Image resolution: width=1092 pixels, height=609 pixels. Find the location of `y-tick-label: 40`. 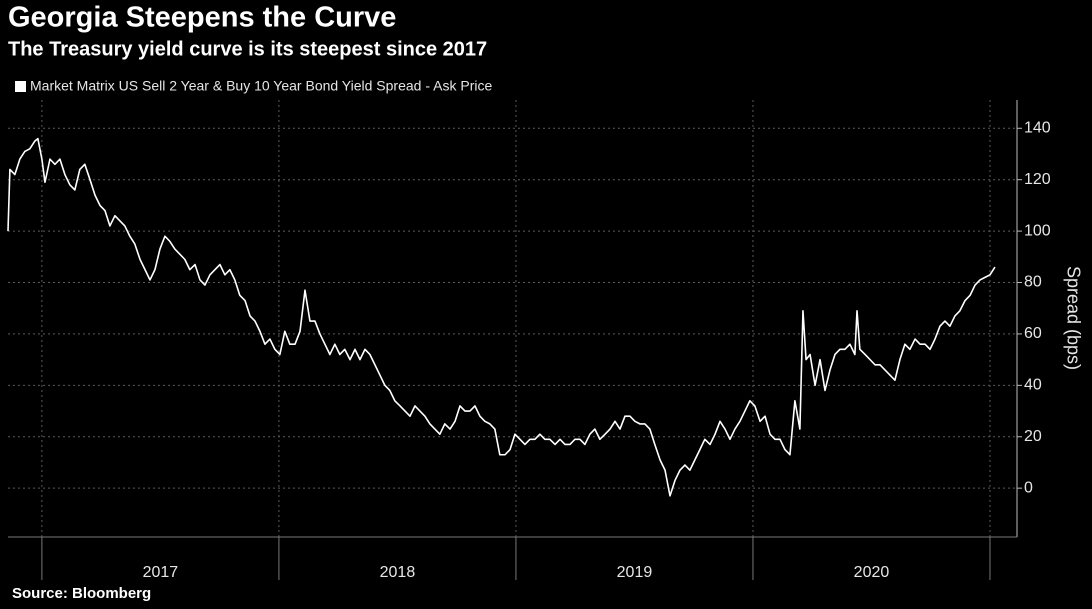

y-tick-label: 40 is located at coordinates (1033, 385).